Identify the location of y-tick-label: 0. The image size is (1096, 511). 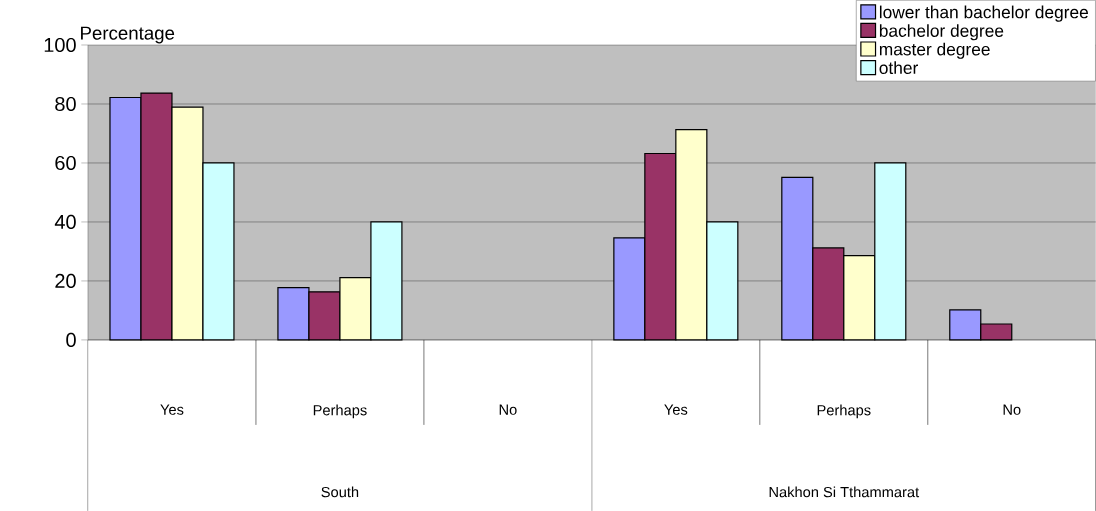
(71, 339).